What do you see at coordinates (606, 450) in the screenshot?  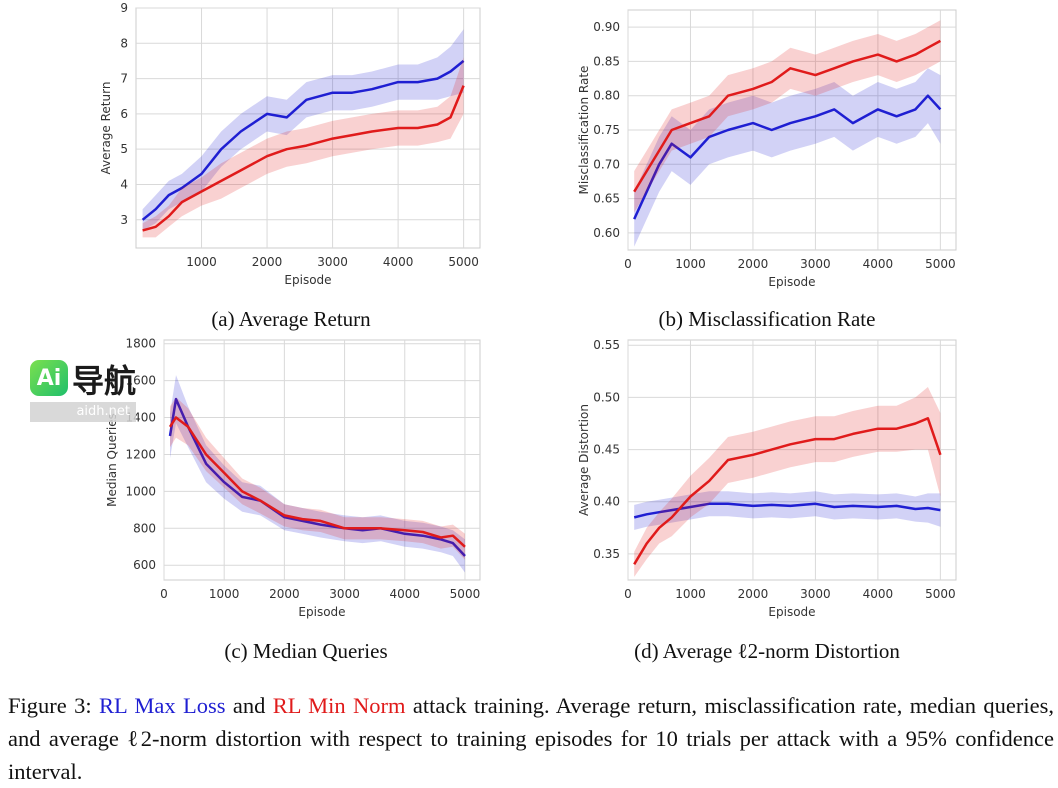 I see `y-tick-label: 0.45` at bounding box center [606, 450].